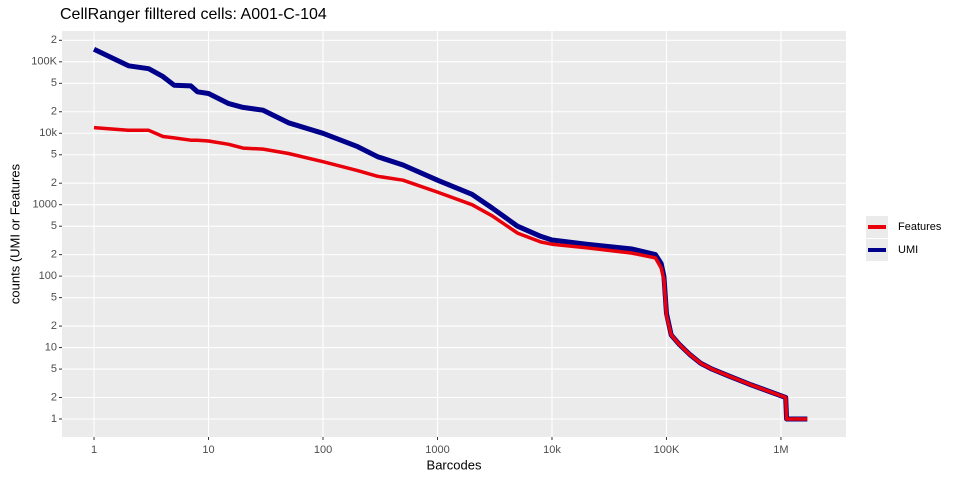 The image size is (960, 480). I want to click on x-tick-label: 1M, so click(780, 450).